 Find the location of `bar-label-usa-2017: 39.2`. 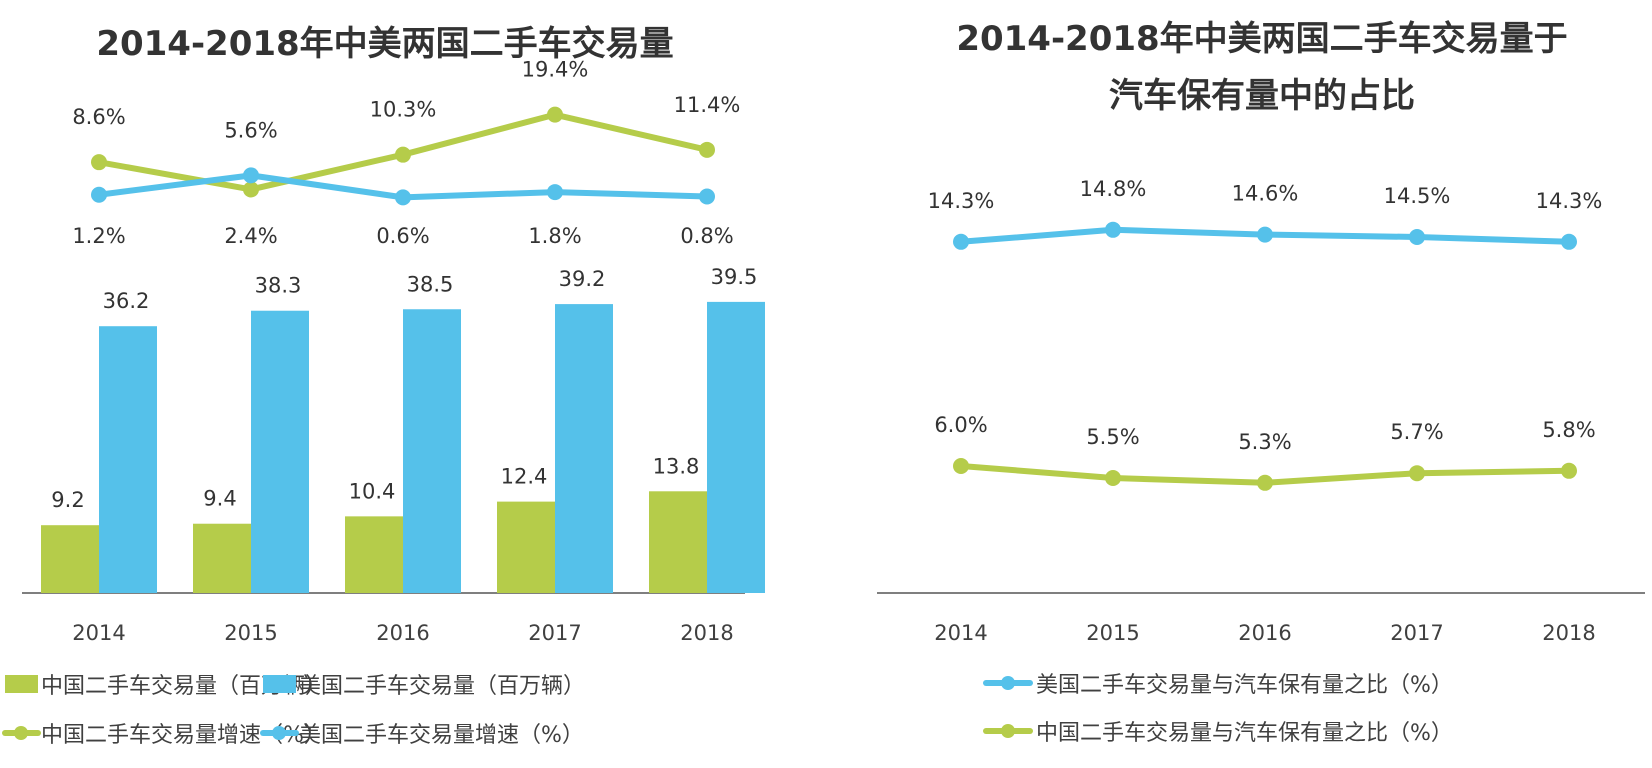

bar-label-usa-2017: 39.2 is located at coordinates (582, 279).